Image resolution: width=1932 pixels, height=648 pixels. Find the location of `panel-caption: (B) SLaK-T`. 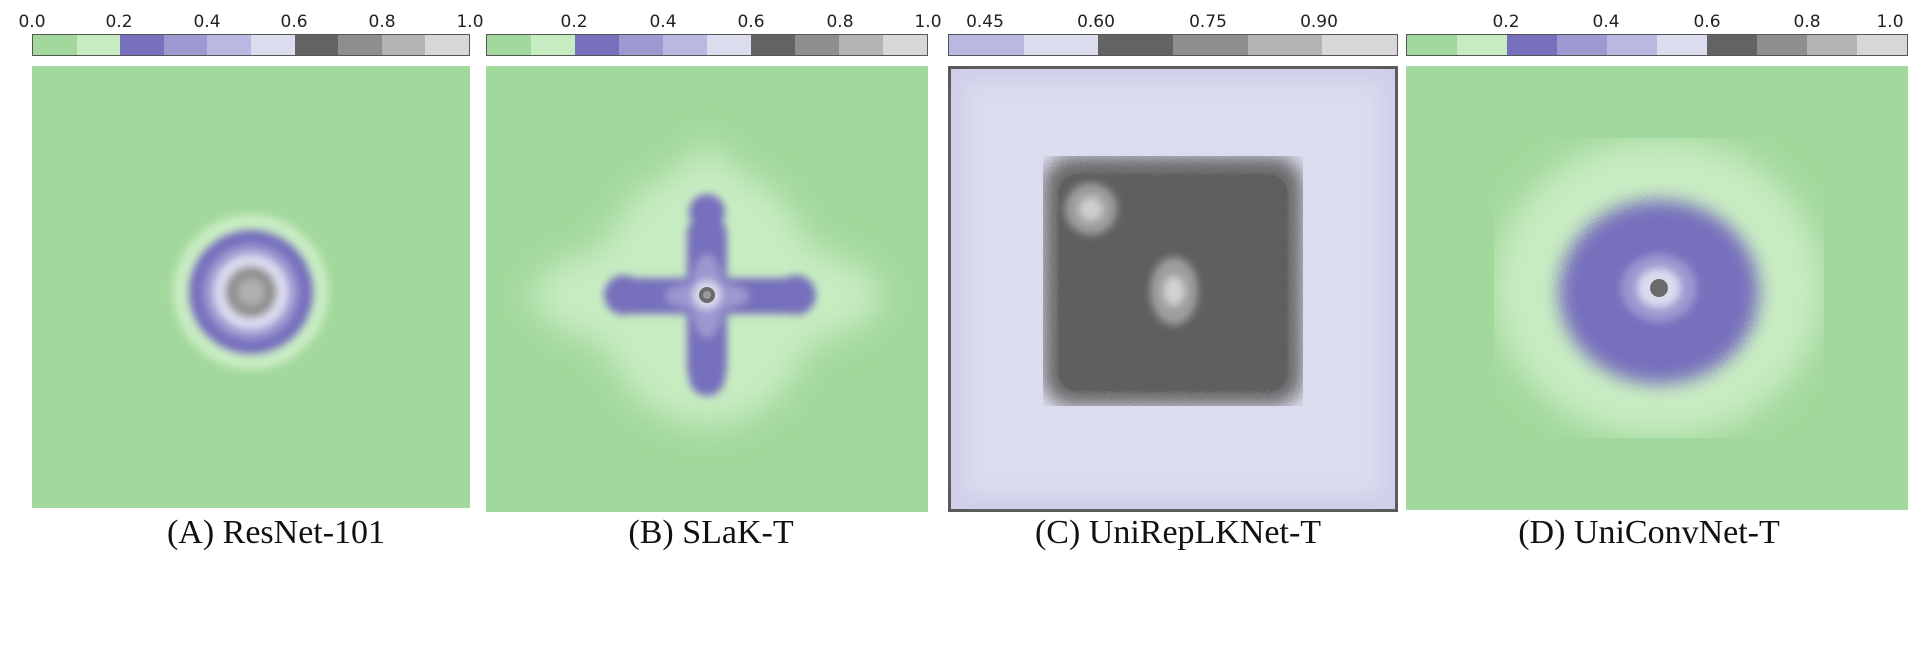

panel-caption: (B) SLaK-T is located at coordinates (711, 532).